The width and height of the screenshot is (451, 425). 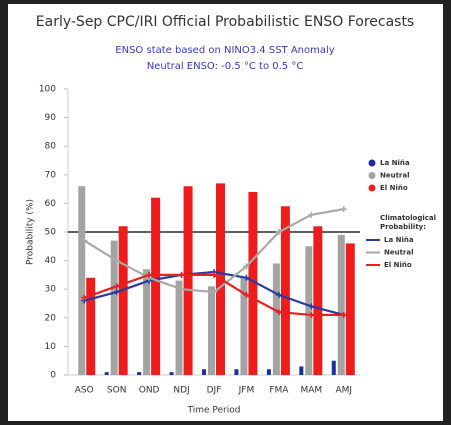 What do you see at coordinates (214, 391) in the screenshot?
I see `x-tick-label: DJF` at bounding box center [214, 391].